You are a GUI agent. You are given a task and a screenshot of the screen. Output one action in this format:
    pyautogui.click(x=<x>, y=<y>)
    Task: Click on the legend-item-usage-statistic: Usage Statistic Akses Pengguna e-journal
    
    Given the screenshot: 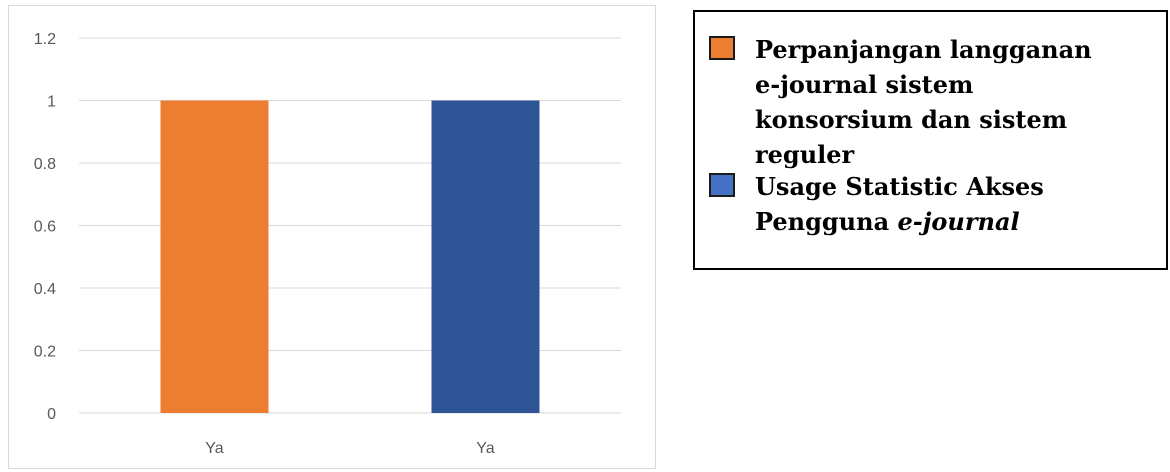 What is the action you would take?
    pyautogui.click(x=902, y=204)
    